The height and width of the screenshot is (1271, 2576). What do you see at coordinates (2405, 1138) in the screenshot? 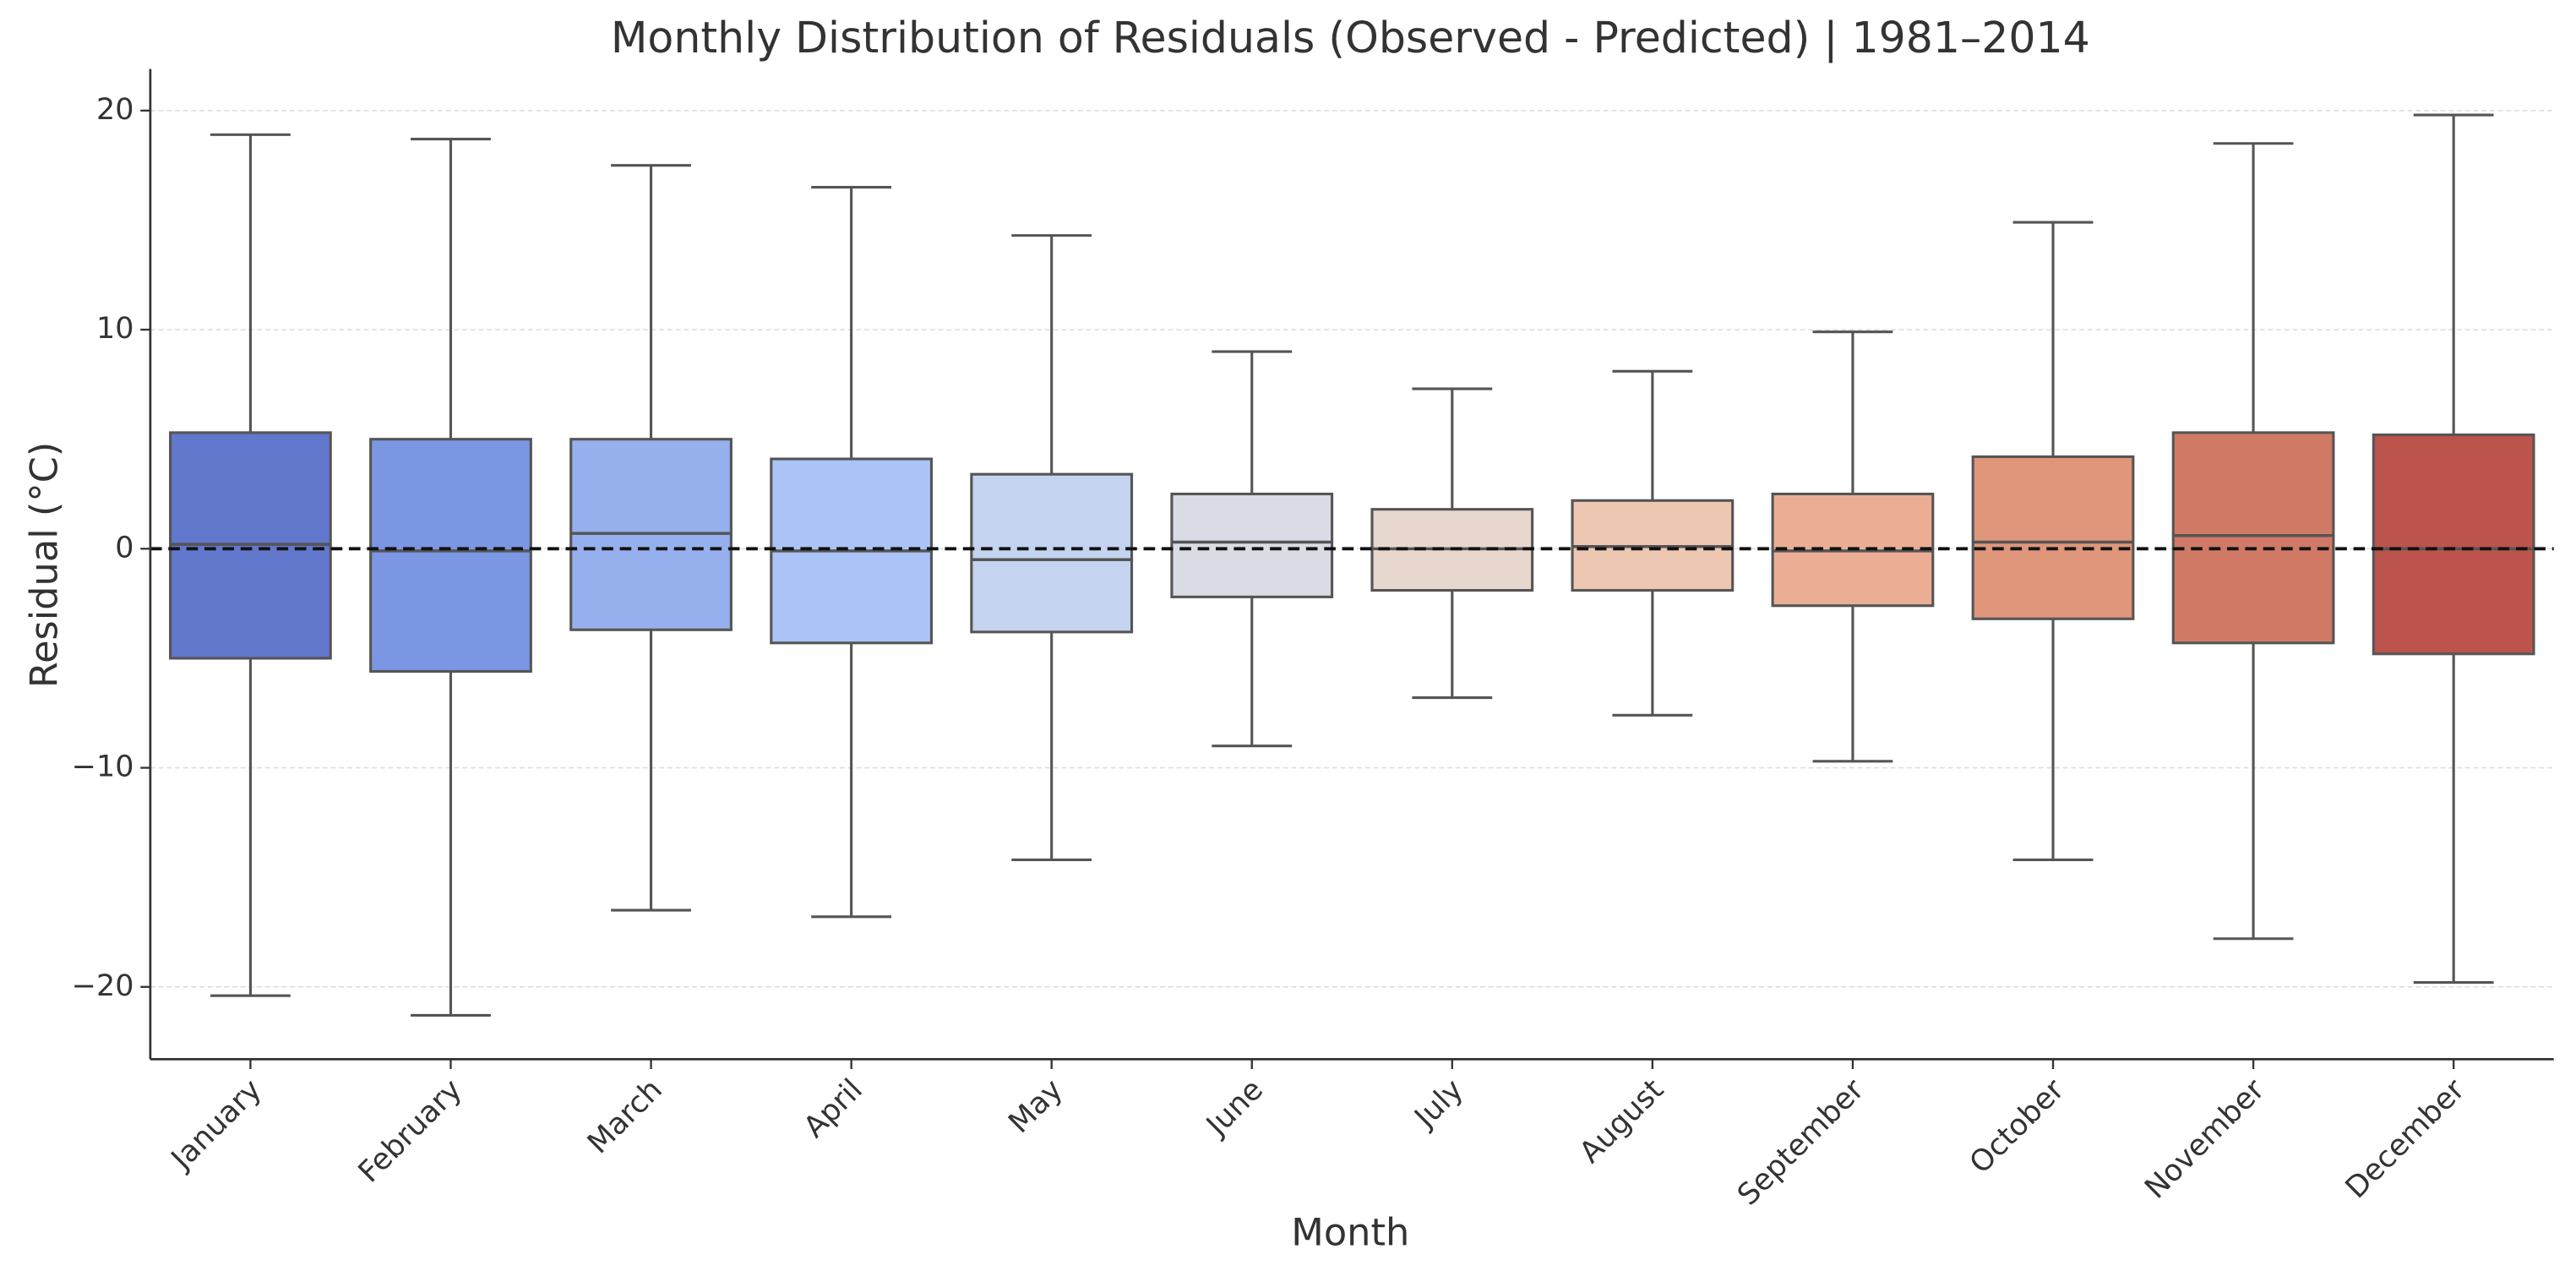
I see `x-tick-label: December` at bounding box center [2405, 1138].